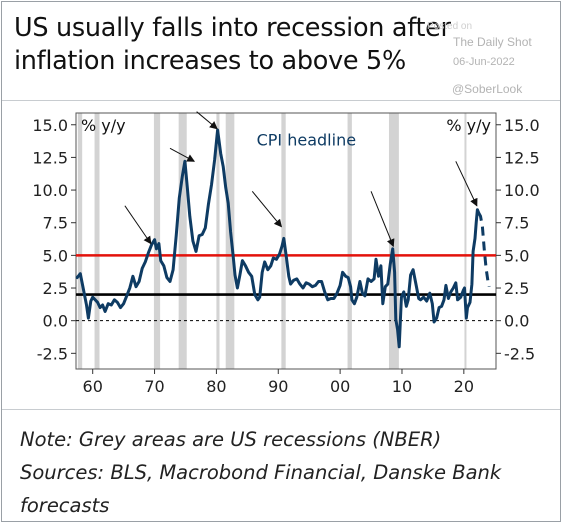 The width and height of the screenshot is (564, 525). Describe the element at coordinates (516, 321) in the screenshot. I see `y-tick-label-right: 0.0` at that location.